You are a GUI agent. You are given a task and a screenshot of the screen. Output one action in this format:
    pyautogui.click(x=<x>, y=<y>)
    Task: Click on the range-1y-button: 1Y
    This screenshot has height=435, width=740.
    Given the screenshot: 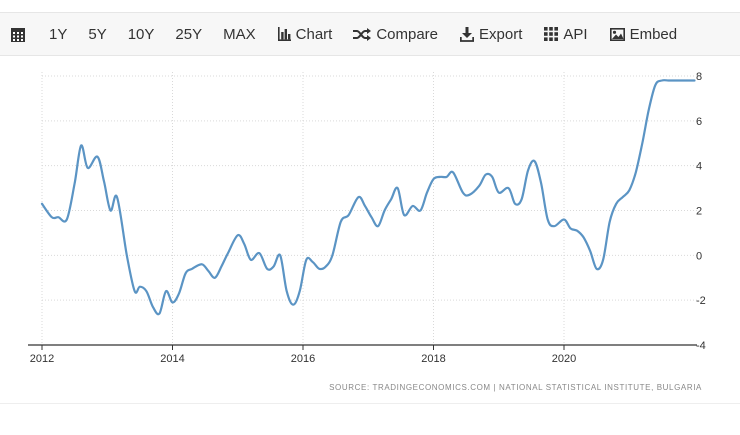 What is the action you would take?
    pyautogui.click(x=58, y=34)
    